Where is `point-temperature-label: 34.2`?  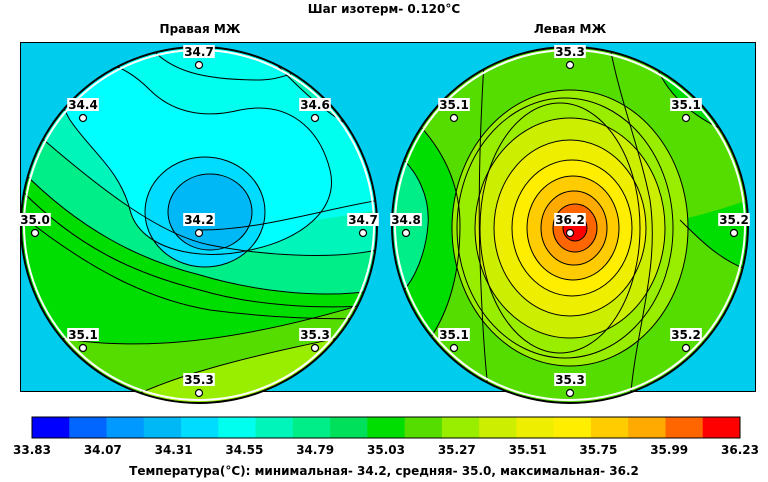
point-temperature-label: 34.2 is located at coordinates (199, 220).